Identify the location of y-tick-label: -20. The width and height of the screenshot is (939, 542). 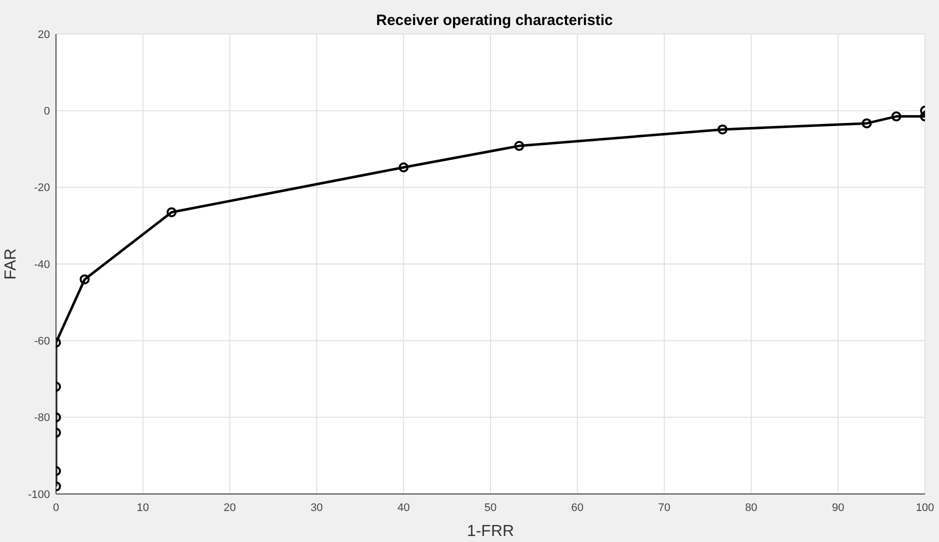
(42, 188).